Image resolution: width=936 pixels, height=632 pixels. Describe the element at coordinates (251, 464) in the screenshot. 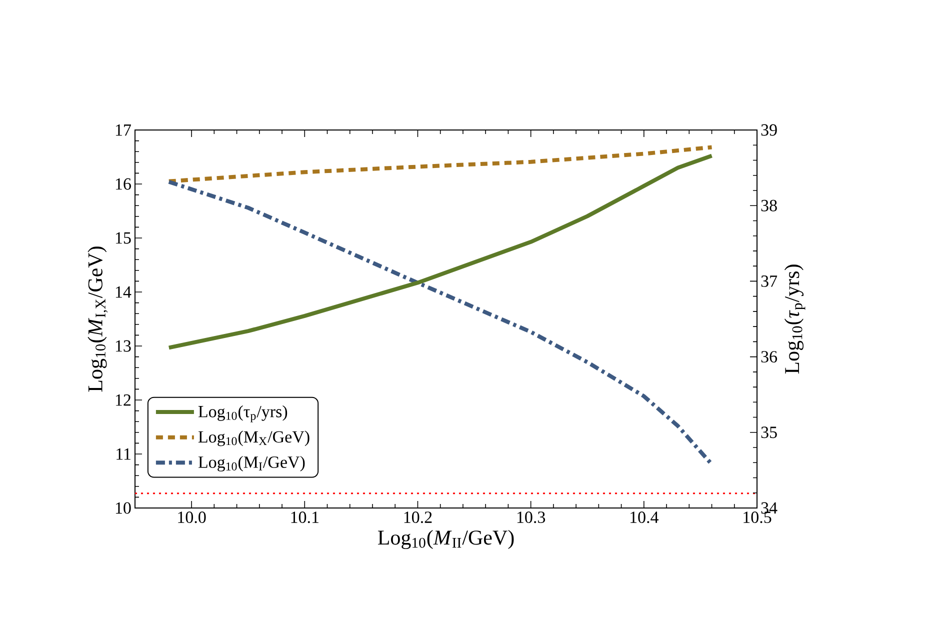

I see `legend-label: Log$_{10}$(M$_{I}$/GeV)` at that location.